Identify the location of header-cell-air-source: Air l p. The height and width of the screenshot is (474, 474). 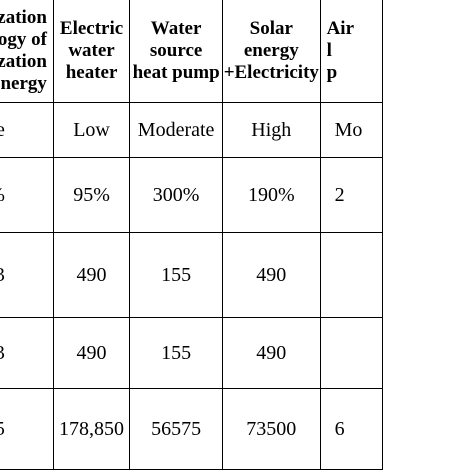
(351, 51).